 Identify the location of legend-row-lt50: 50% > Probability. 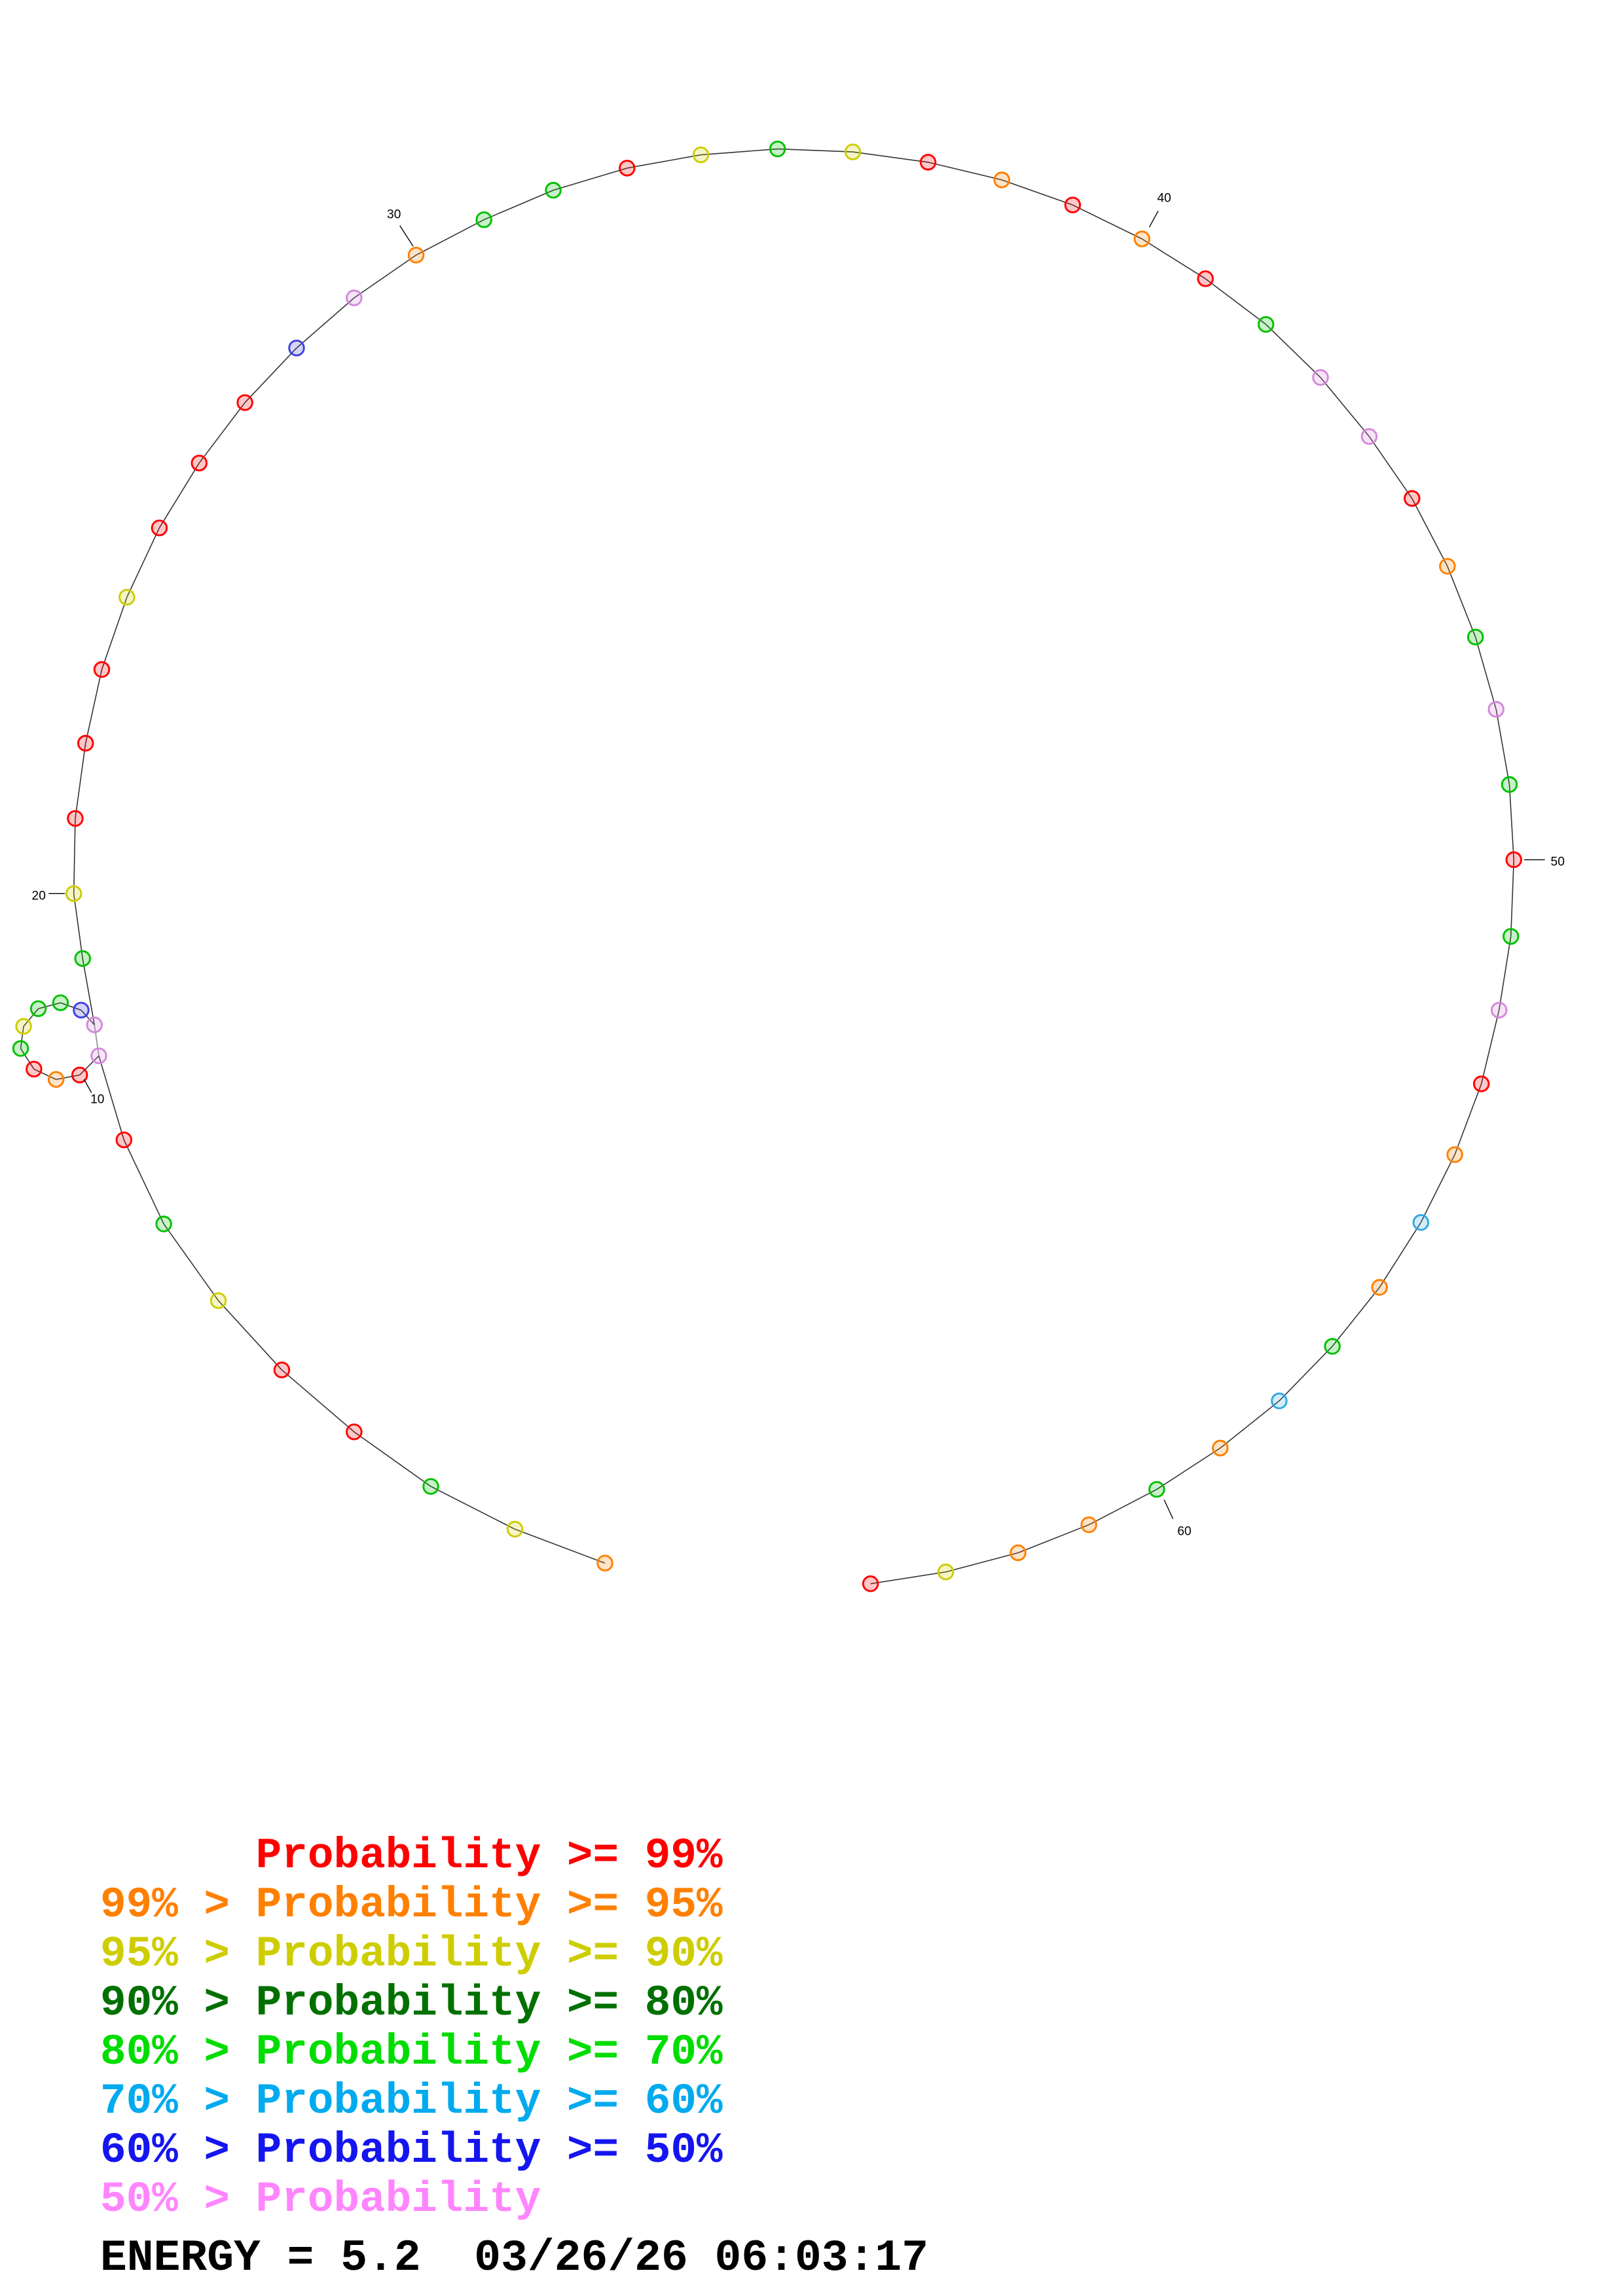
(320, 2199).